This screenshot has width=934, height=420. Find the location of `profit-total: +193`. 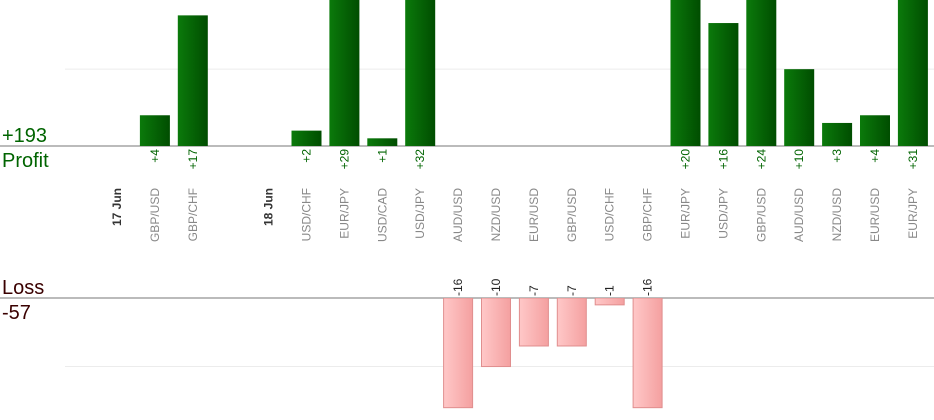

profit-total: +193 is located at coordinates (24, 136).